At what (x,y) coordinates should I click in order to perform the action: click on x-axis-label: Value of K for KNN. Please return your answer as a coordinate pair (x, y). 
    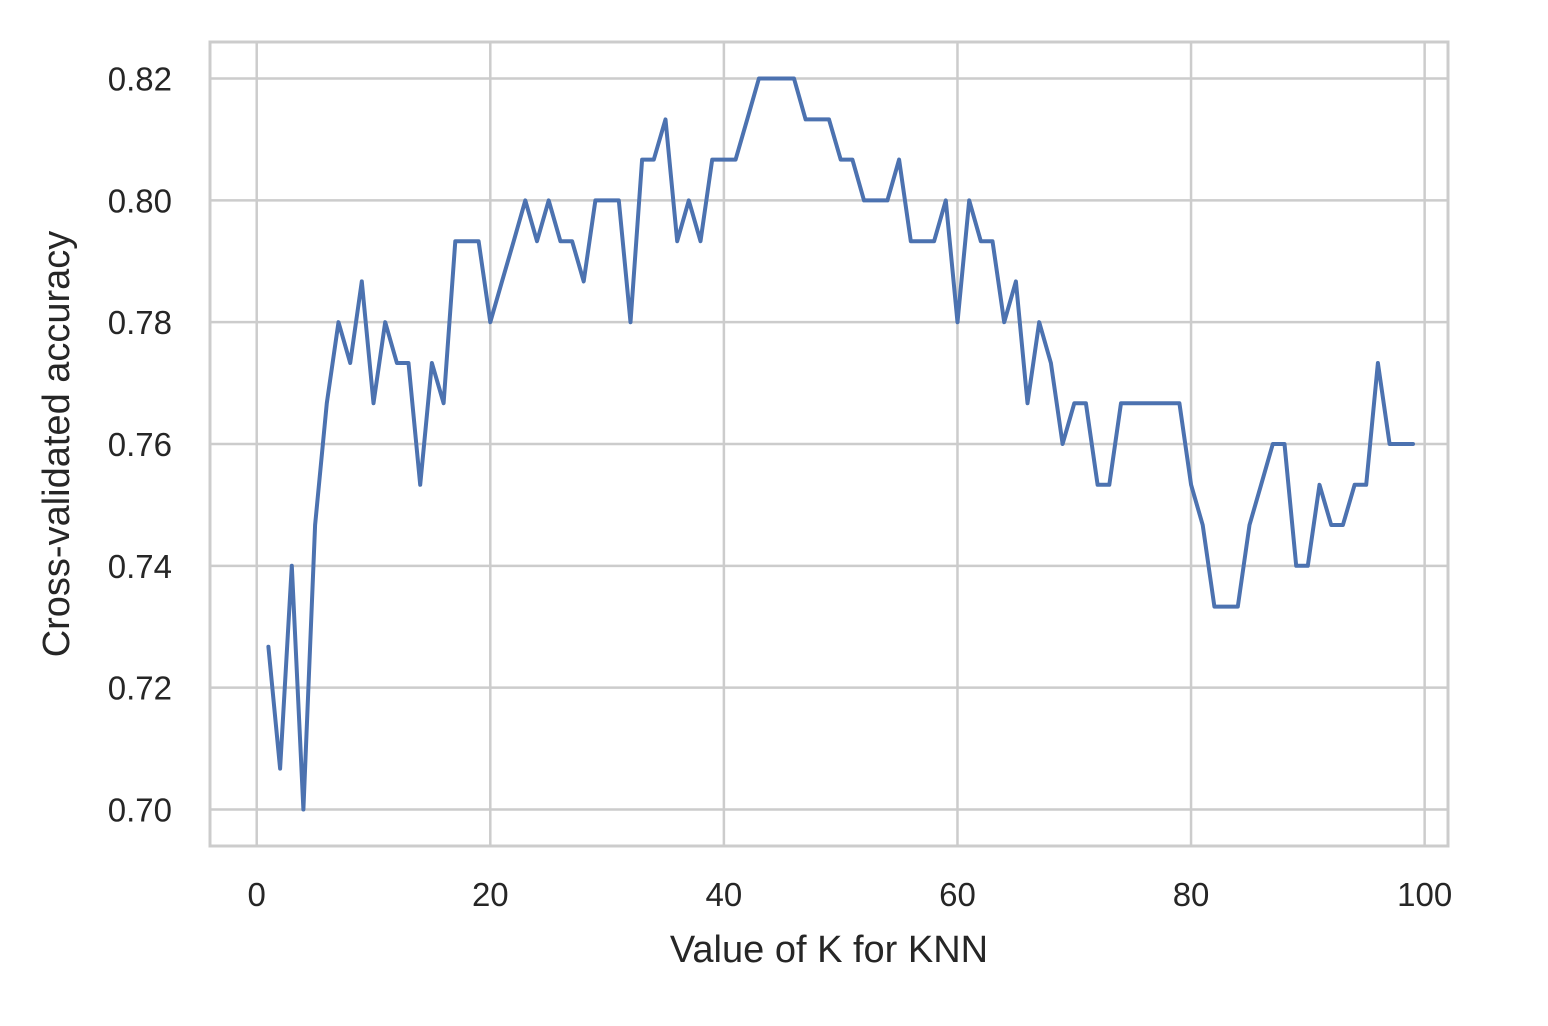
    Looking at the image, I should click on (829, 950).